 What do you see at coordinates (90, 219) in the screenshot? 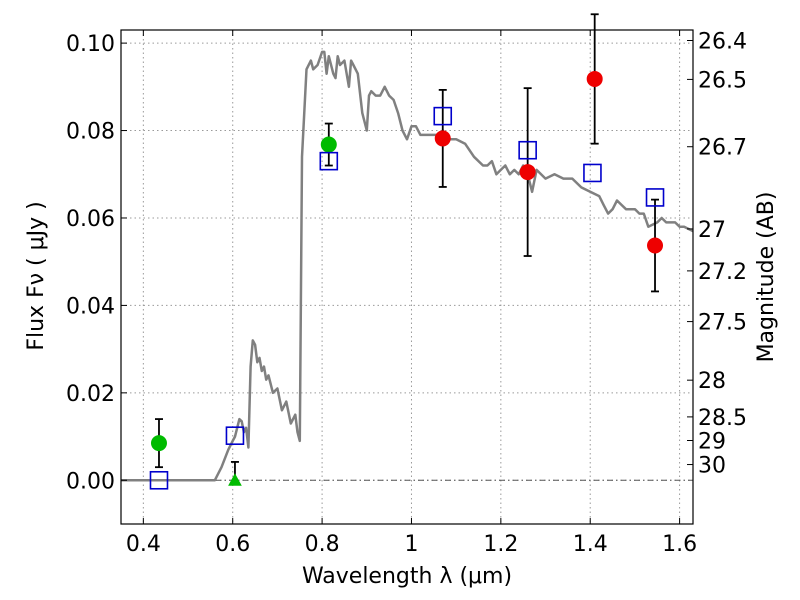
I see `y-tick-label: 0.06` at bounding box center [90, 219].